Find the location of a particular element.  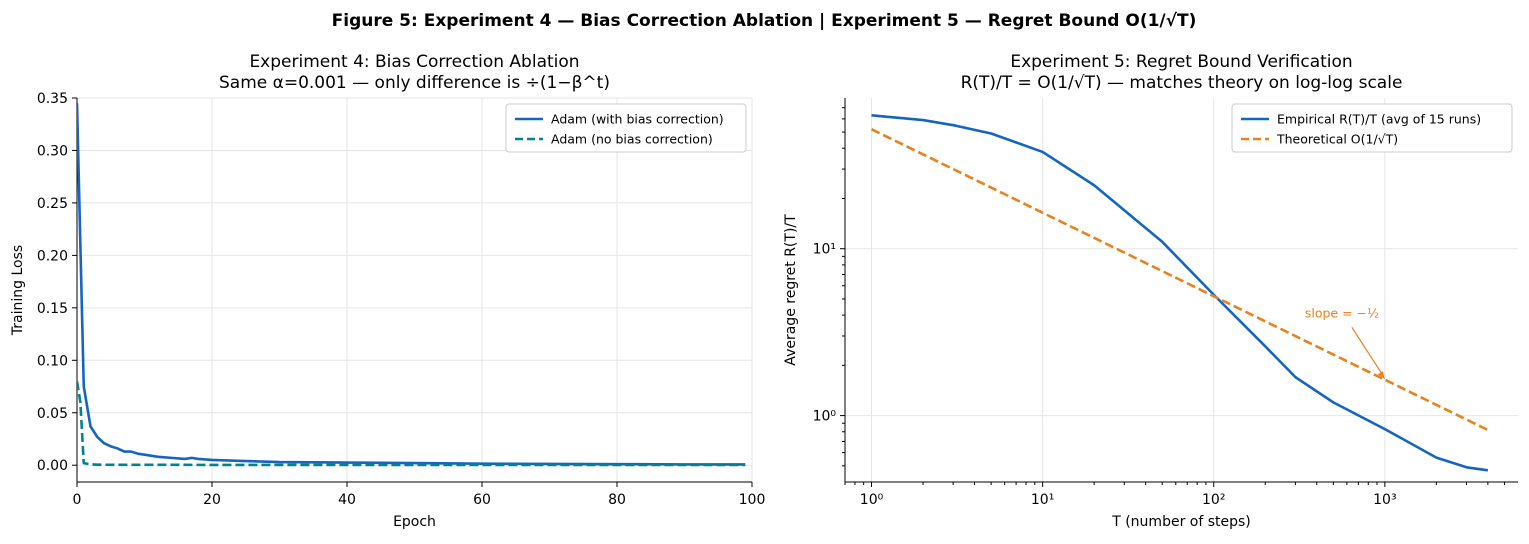

legend-entry: Theoretical O(1/√T) is located at coordinates (1337, 139).